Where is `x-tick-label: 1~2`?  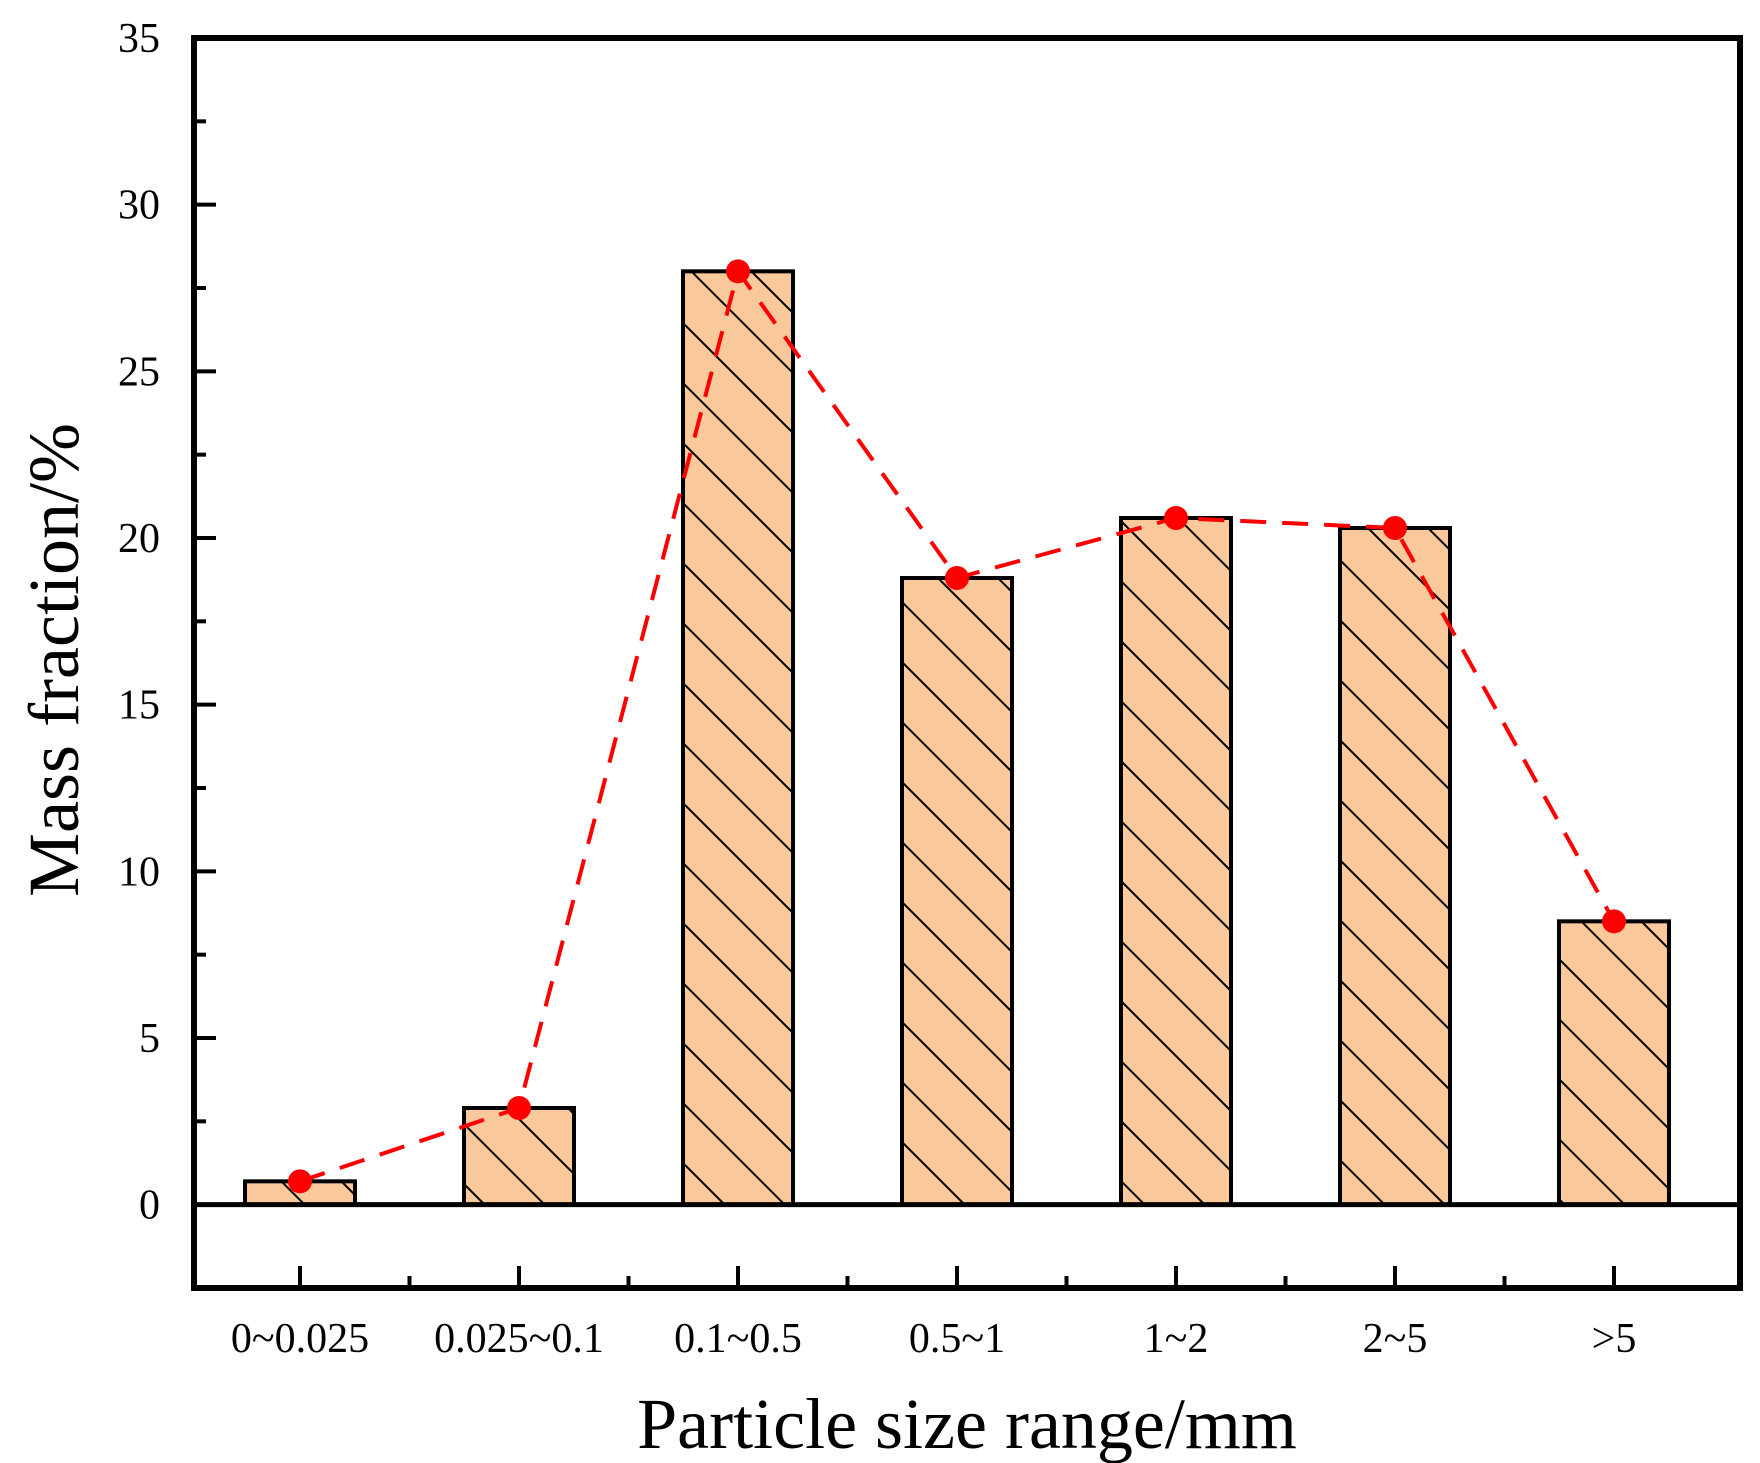
x-tick-label: 1~2 is located at coordinates (1176, 1339).